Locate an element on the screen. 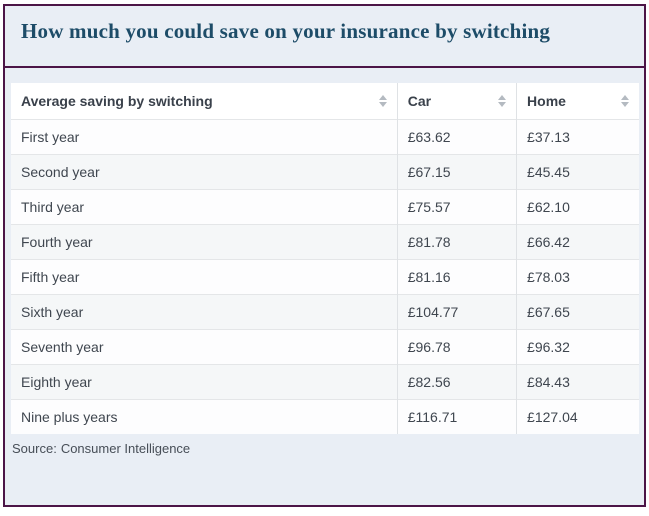 This screenshot has width=649, height=516. table-row: Second year £67.15 £45.45 is located at coordinates (325, 171).